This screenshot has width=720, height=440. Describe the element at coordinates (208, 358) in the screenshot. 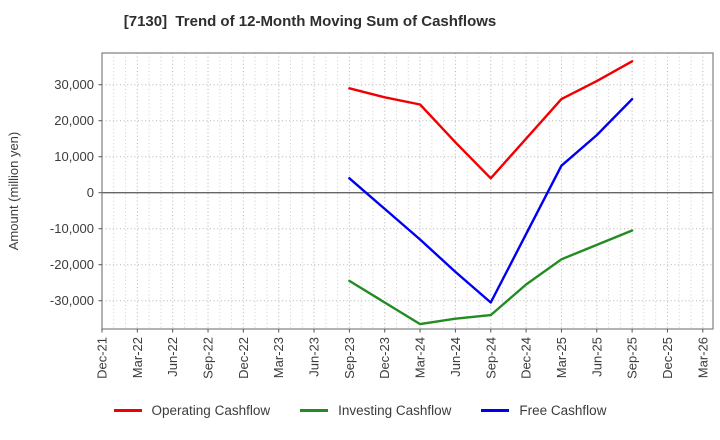

I see `x-tick-label: Sep-22` at that location.